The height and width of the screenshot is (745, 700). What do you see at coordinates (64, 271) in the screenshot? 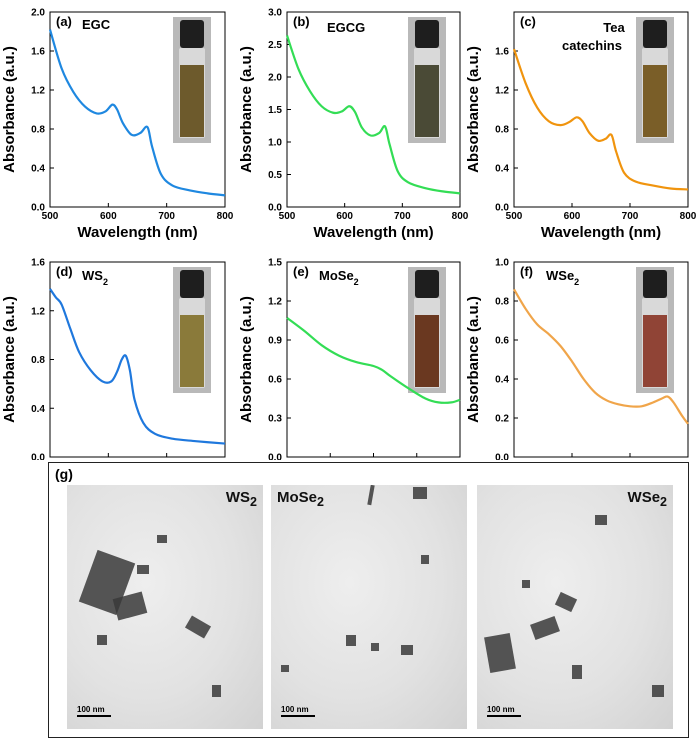
I see `panel-letter: (d)` at bounding box center [64, 271].